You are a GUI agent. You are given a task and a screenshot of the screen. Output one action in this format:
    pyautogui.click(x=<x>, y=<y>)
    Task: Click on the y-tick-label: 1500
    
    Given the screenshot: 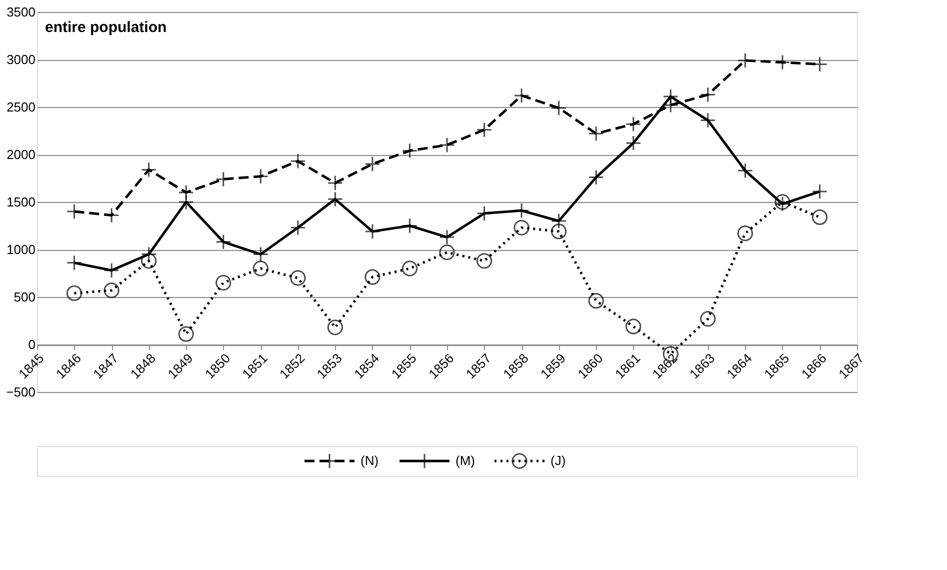 What is the action you would take?
    pyautogui.click(x=21, y=202)
    